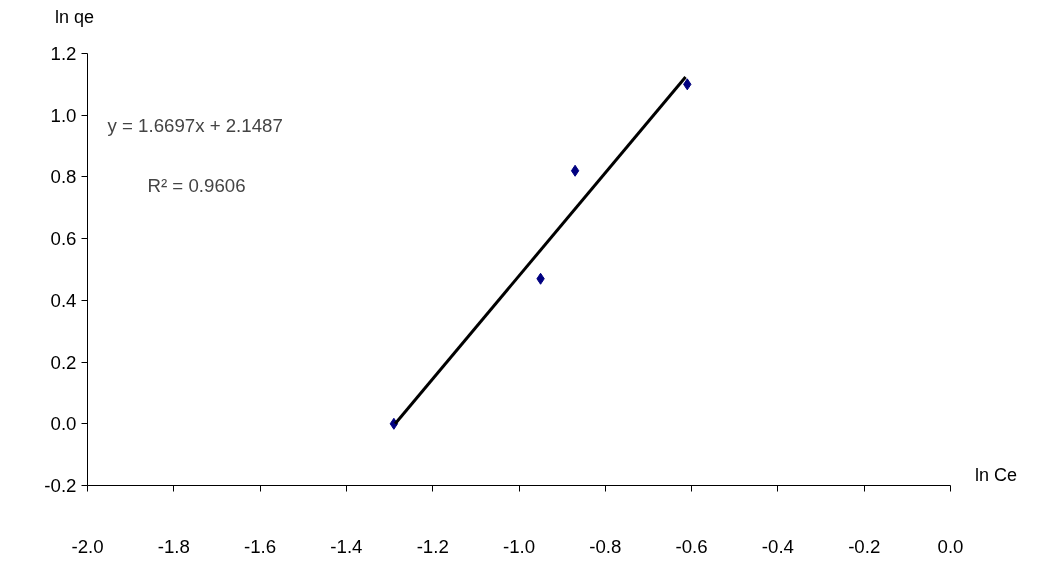 The width and height of the screenshot is (1043, 563). Describe the element at coordinates (75, 17) in the screenshot. I see `y-axis-title: ln qe` at that location.